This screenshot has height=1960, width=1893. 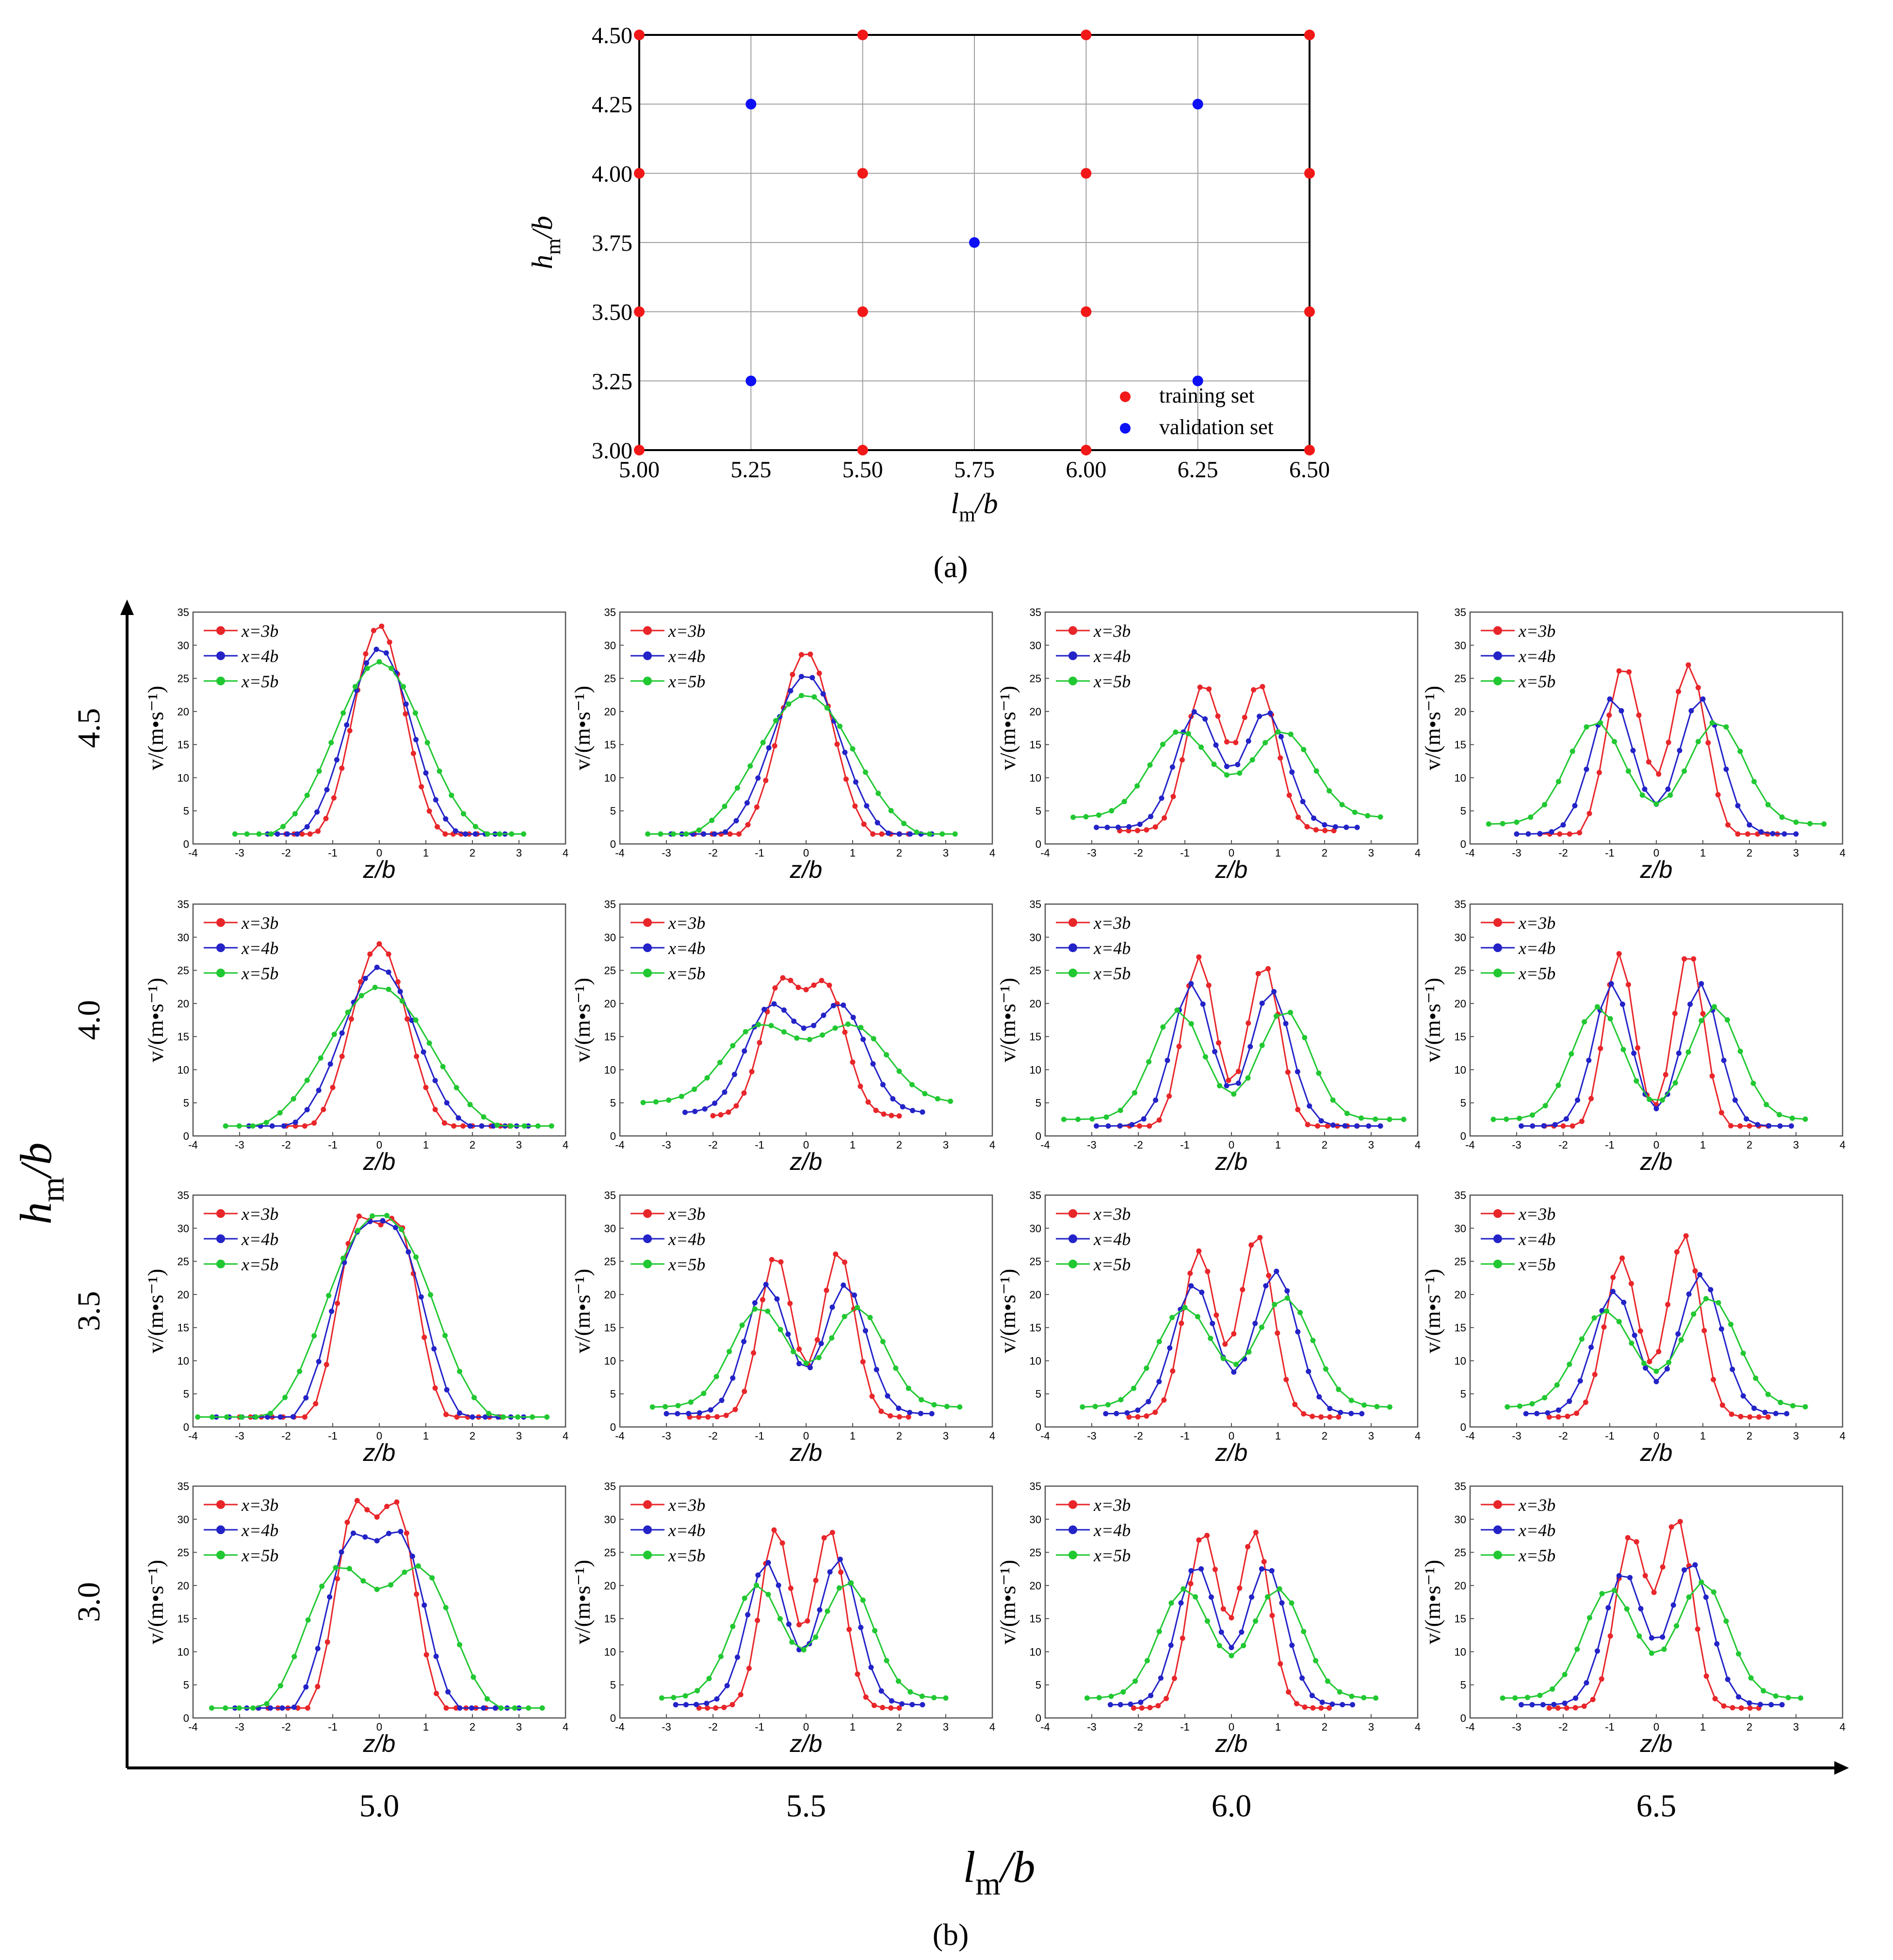 What do you see at coordinates (1460, 971) in the screenshot?
I see `y-tick-label: 25` at bounding box center [1460, 971].